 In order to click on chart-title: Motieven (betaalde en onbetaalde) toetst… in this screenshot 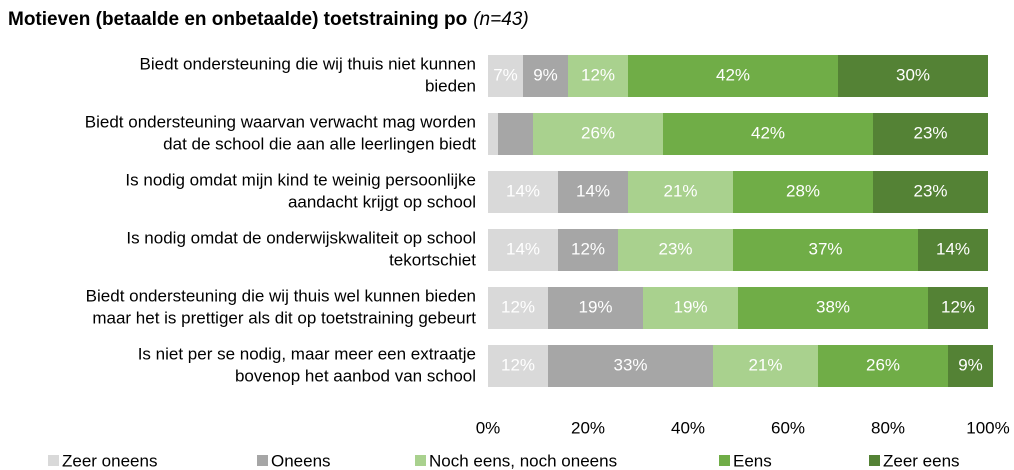, I will do `click(268, 19)`.